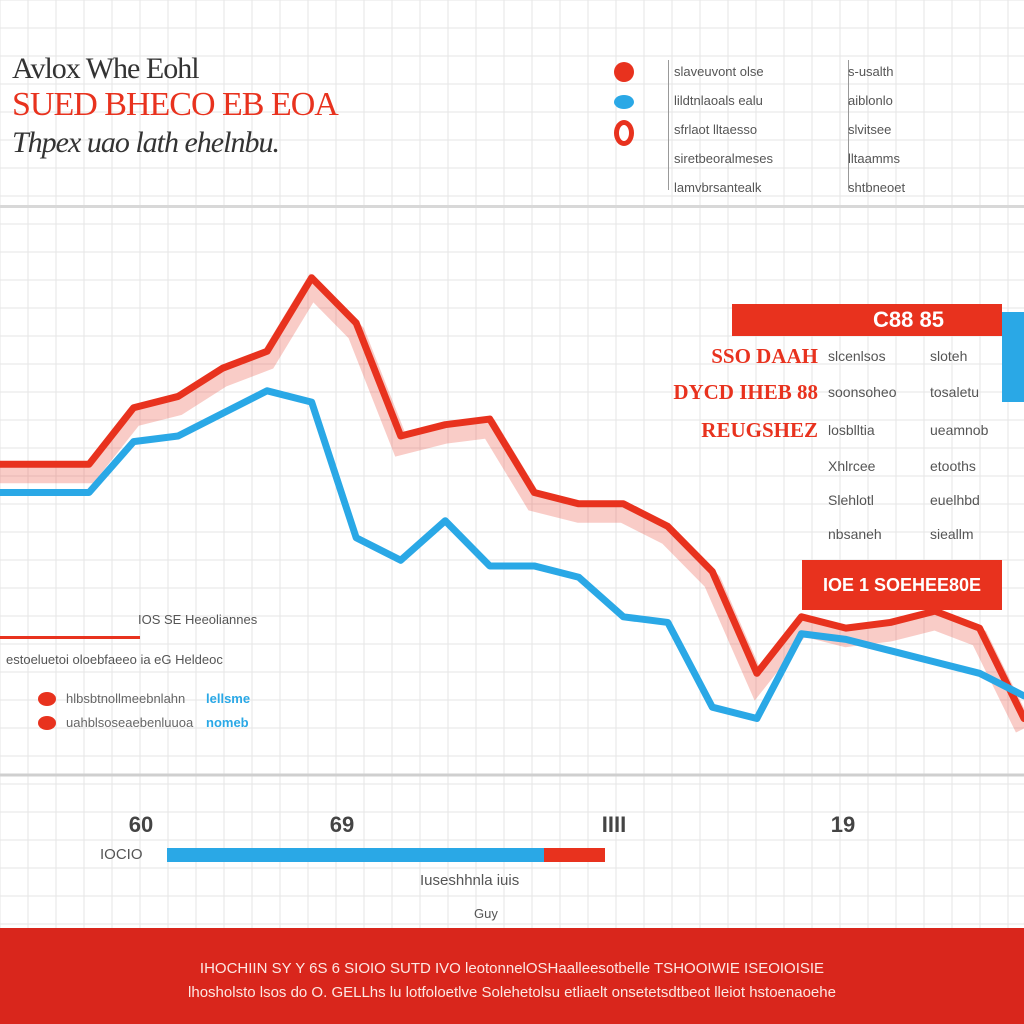 Image resolution: width=1024 pixels, height=1024 pixels. I want to click on lower-legend-item: uahblsoseaebenluuoa nomeb, so click(173, 723).